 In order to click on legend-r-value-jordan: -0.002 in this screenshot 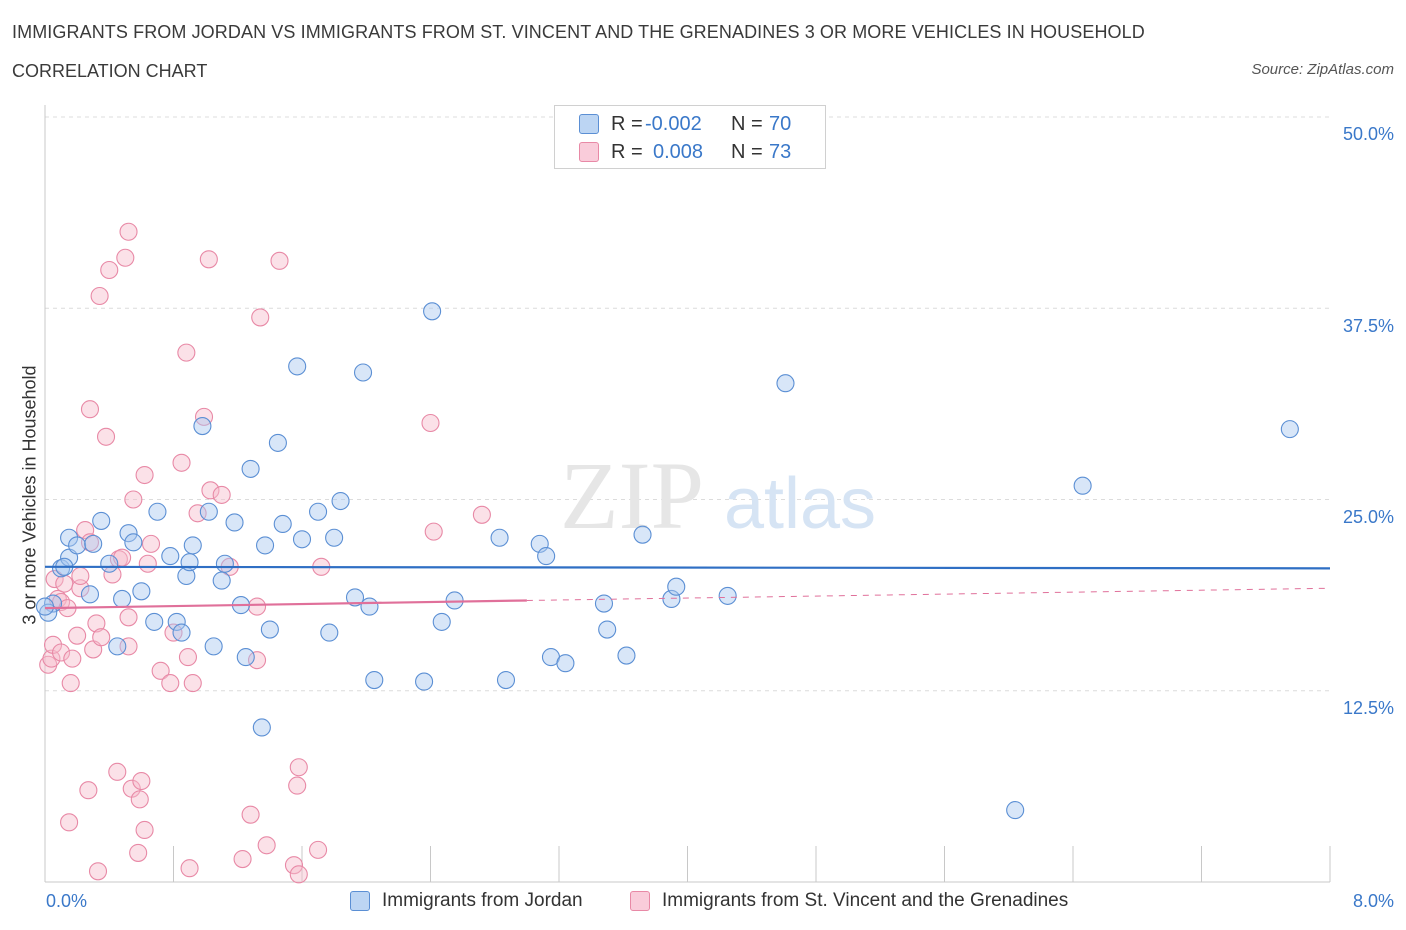, I will do `click(673, 123)`.